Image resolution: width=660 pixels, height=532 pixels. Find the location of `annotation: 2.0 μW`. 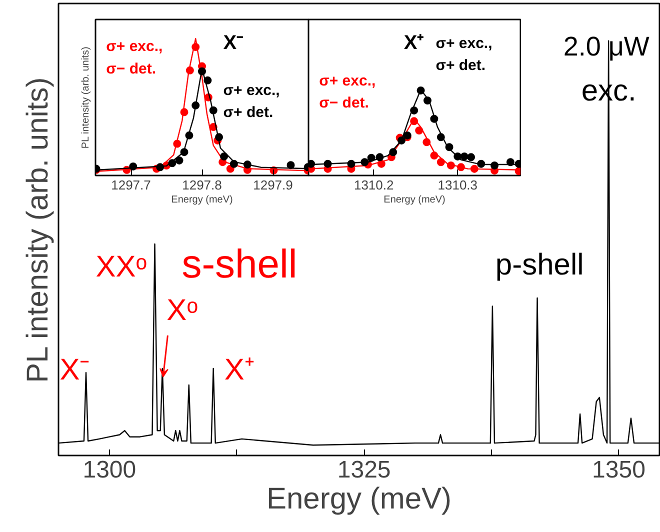

annotation: 2.0 μW is located at coordinates (606, 46).